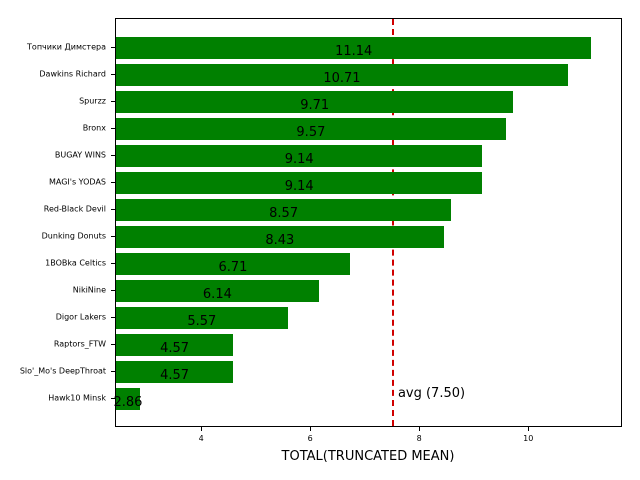 This screenshot has height=480, width=640. I want to click on average-line, so click(392, 222).